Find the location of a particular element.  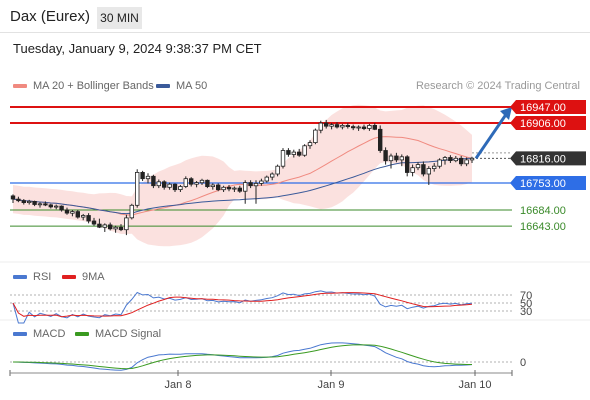

rsi-ma-line is located at coordinates (242, 305).